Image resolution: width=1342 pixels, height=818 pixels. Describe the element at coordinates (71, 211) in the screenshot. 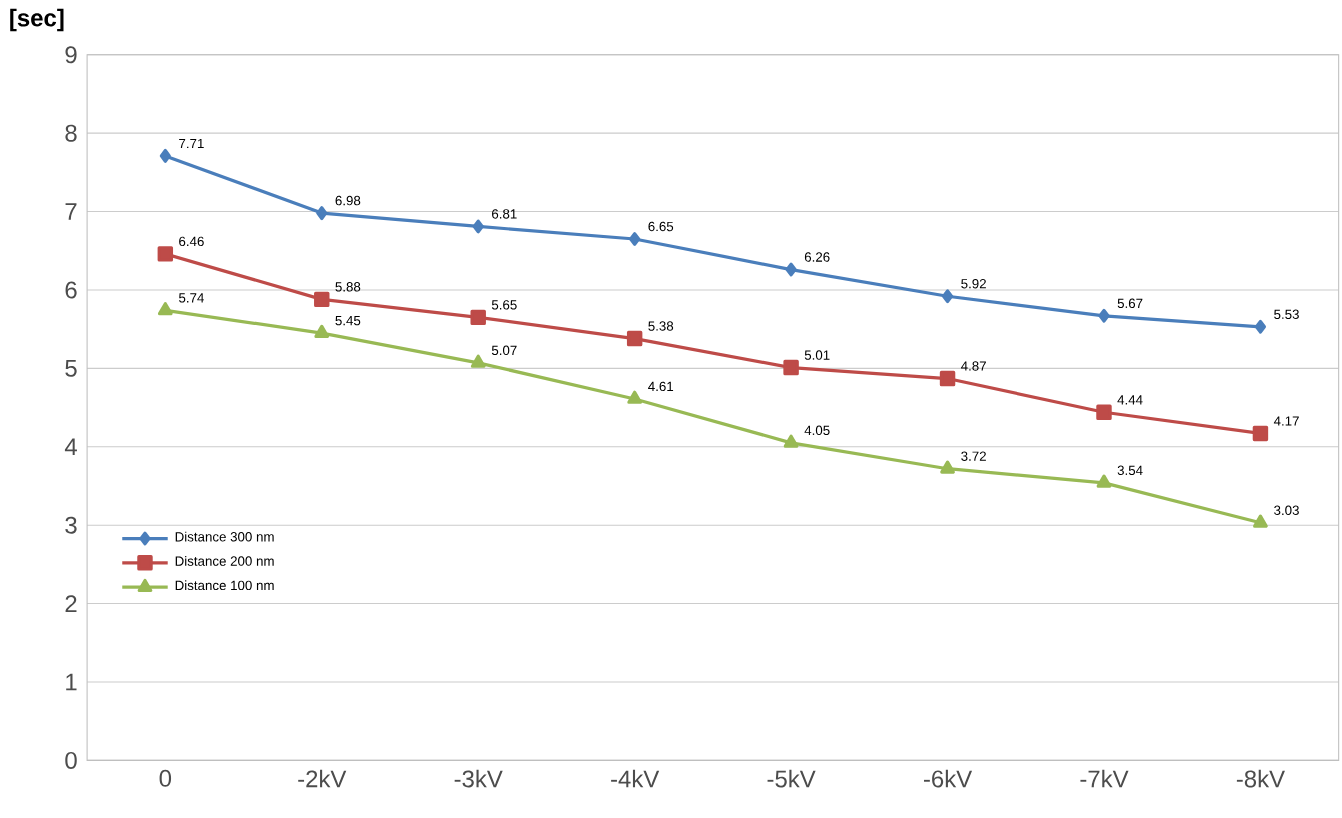

I see `y-tick-label: 7` at that location.